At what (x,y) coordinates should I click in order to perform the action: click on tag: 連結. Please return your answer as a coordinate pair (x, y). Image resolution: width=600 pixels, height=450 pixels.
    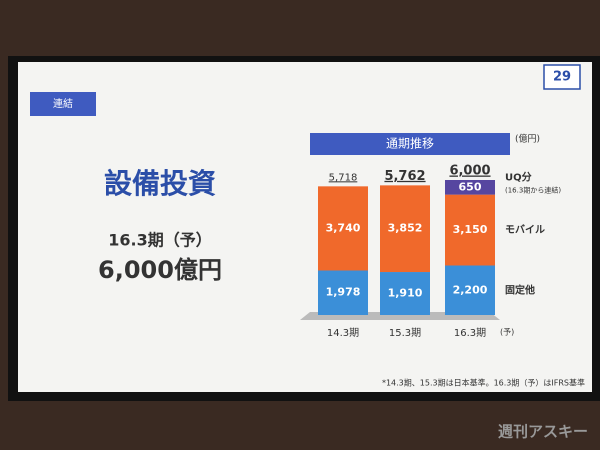
    Looking at the image, I should click on (63, 103).